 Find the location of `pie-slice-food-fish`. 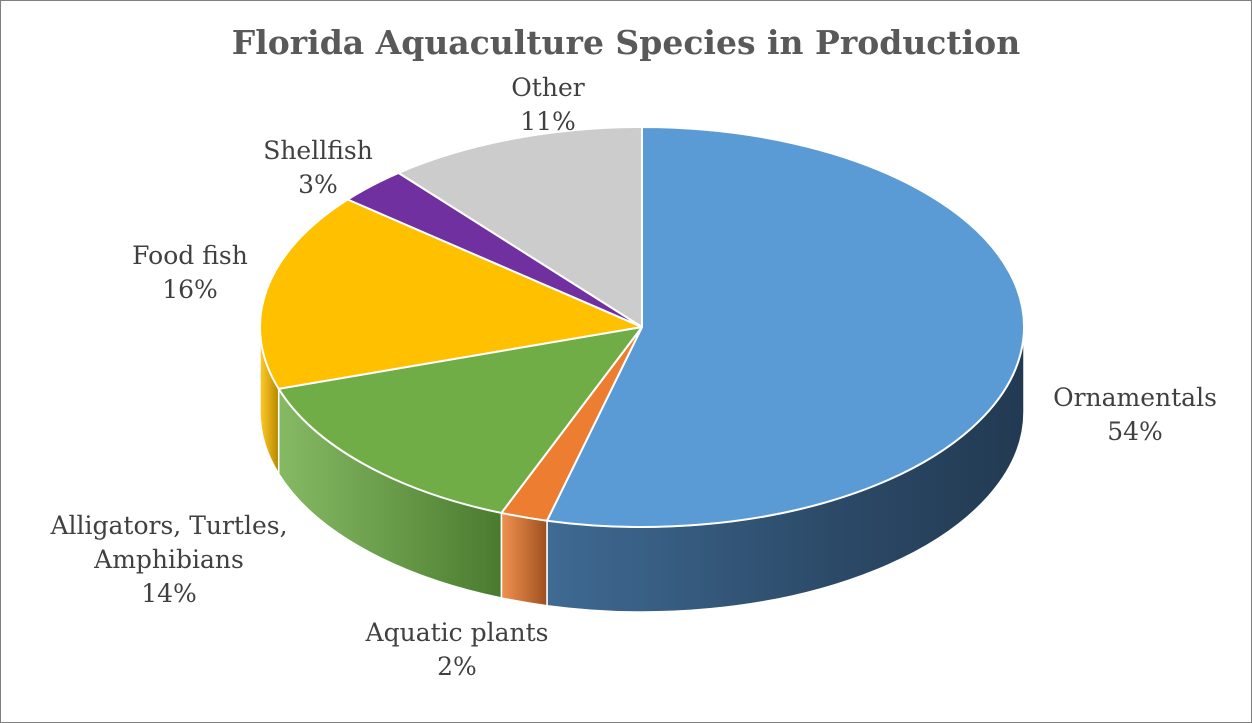

pie-slice-food-fish is located at coordinates (451, 294).